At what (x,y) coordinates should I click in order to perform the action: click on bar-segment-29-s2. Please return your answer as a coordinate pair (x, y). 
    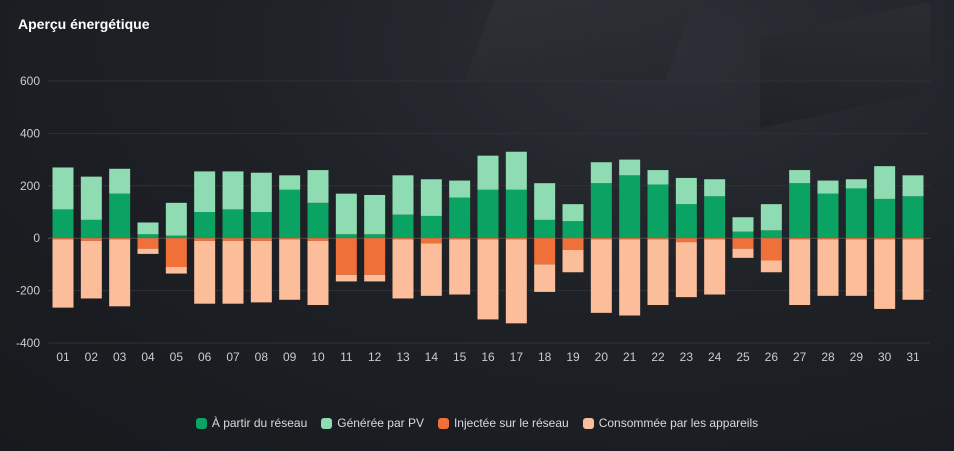
    Looking at the image, I should click on (856, 239).